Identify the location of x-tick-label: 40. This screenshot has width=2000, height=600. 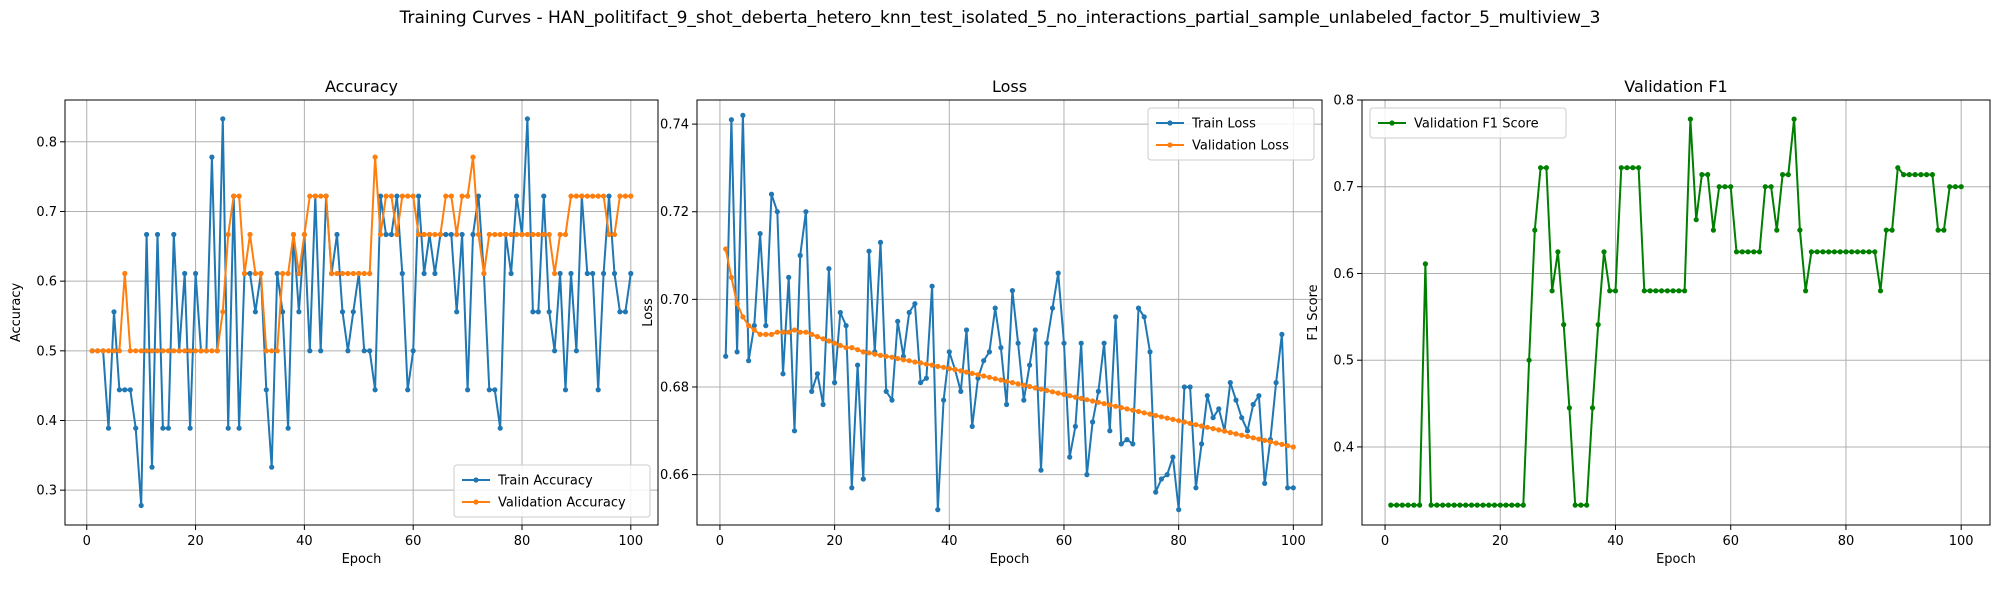
(949, 541).